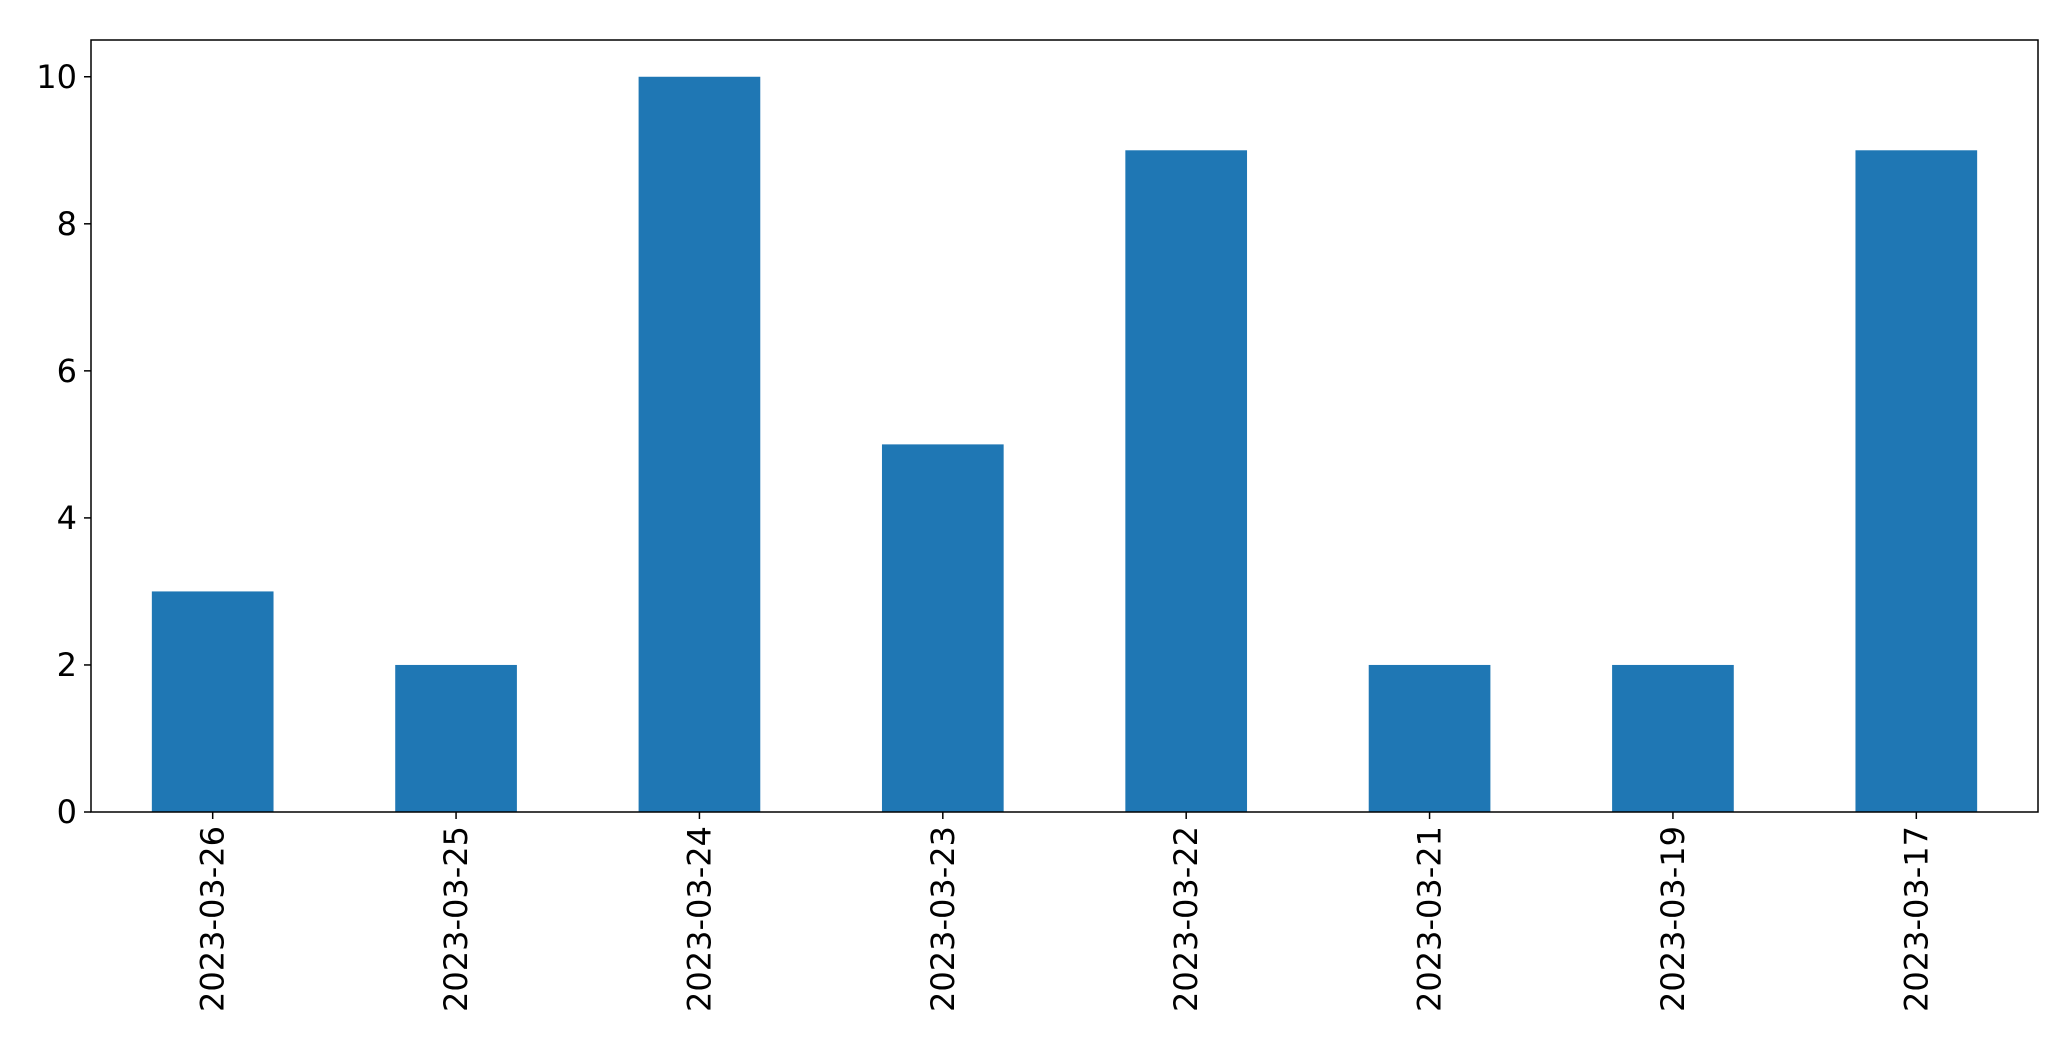 This screenshot has height=1061, width=2071. What do you see at coordinates (67, 371) in the screenshot?
I see `y-tick-label: 6` at bounding box center [67, 371].